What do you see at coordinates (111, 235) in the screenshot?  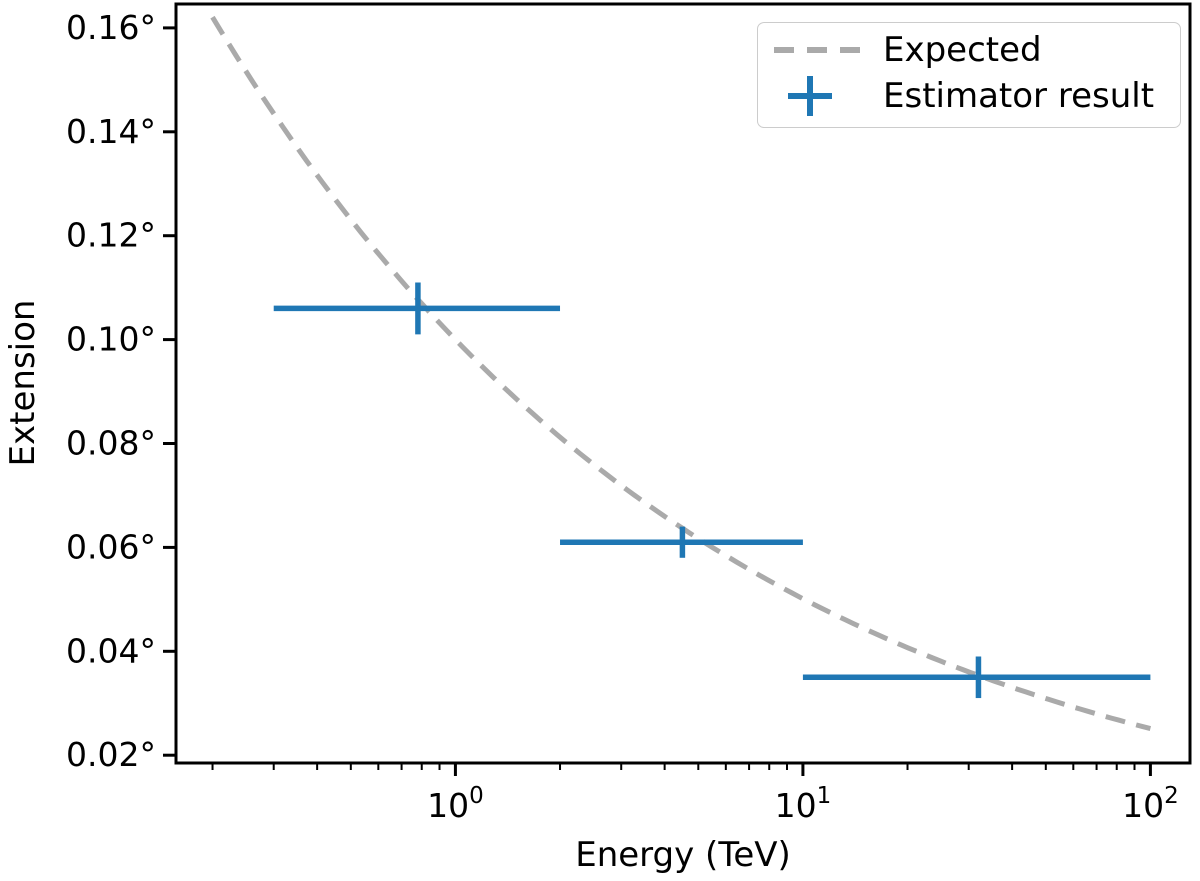 I see `y-tick-label: 0.12°` at bounding box center [111, 235].